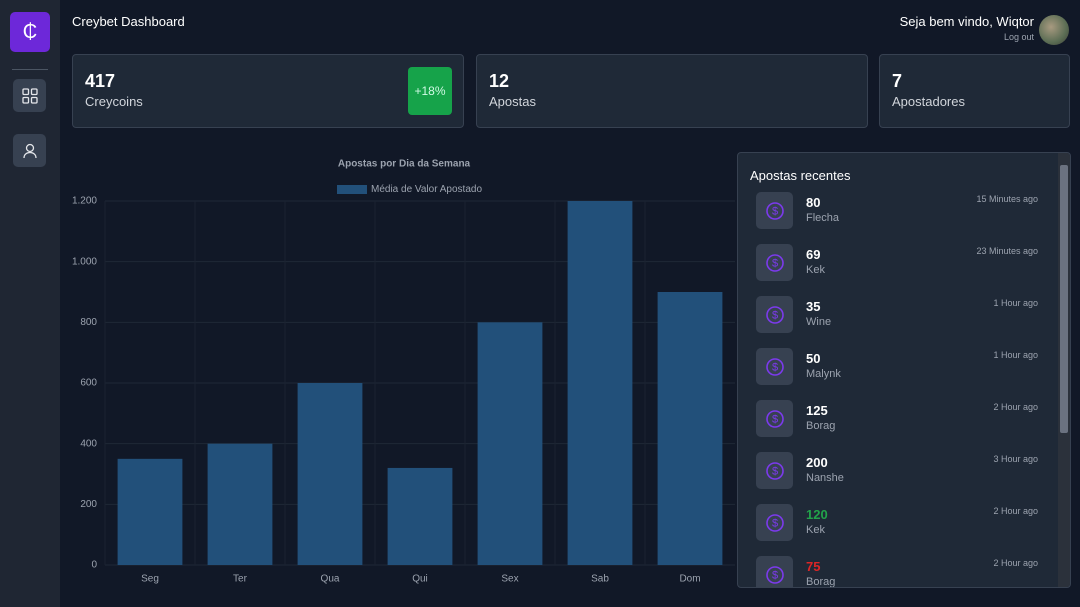  I want to click on logout-link: Log out, so click(1018, 37).